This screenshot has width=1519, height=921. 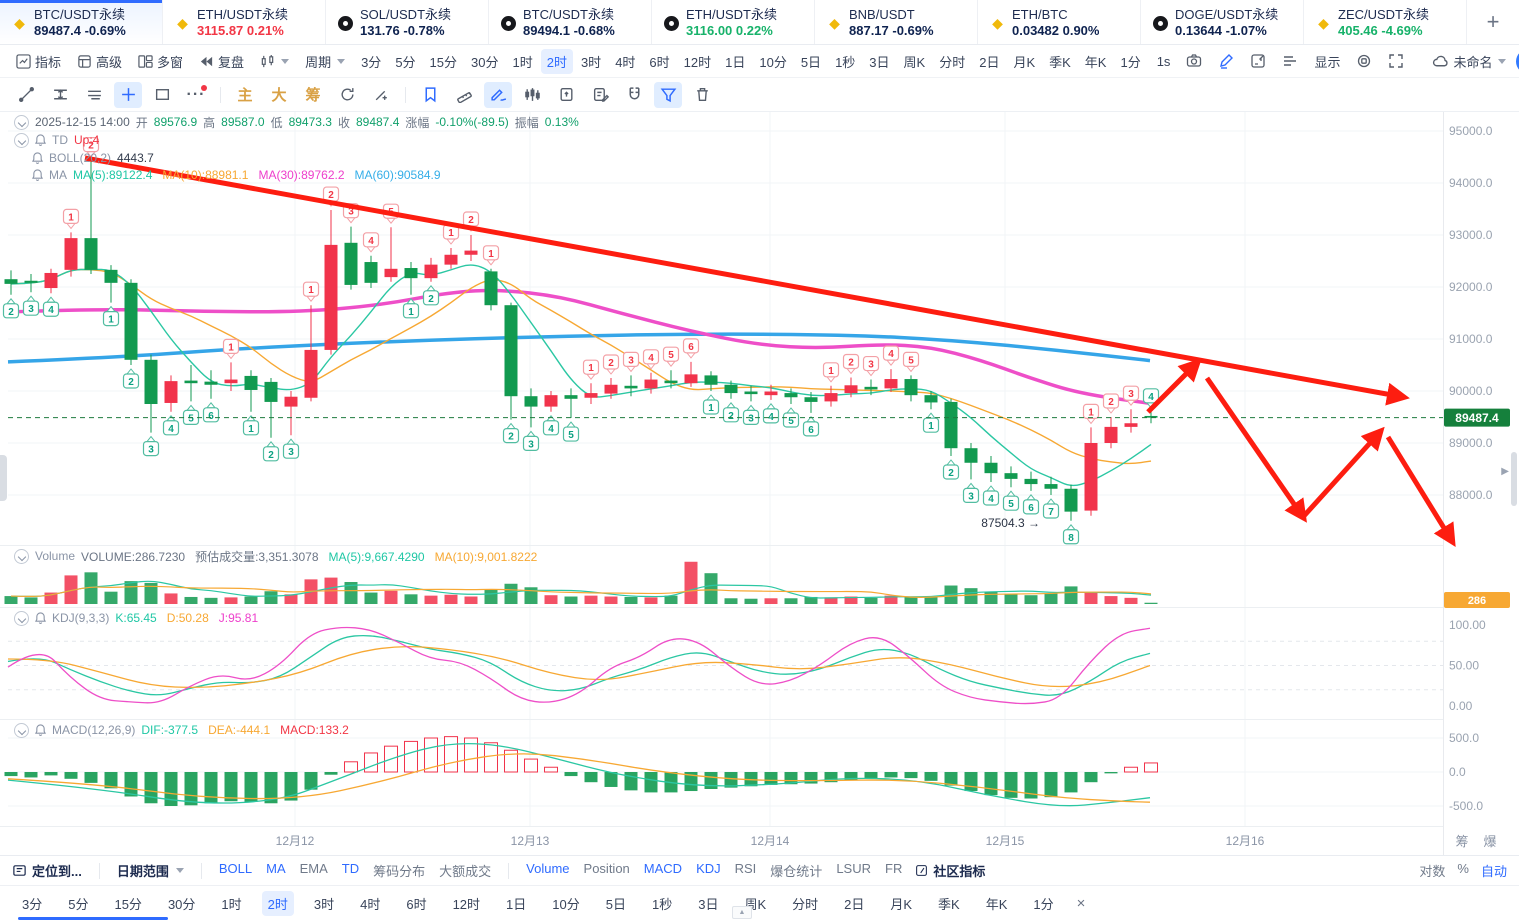 What do you see at coordinates (1505, 471) in the screenshot?
I see `expand-right-icon: ▶` at bounding box center [1505, 471].